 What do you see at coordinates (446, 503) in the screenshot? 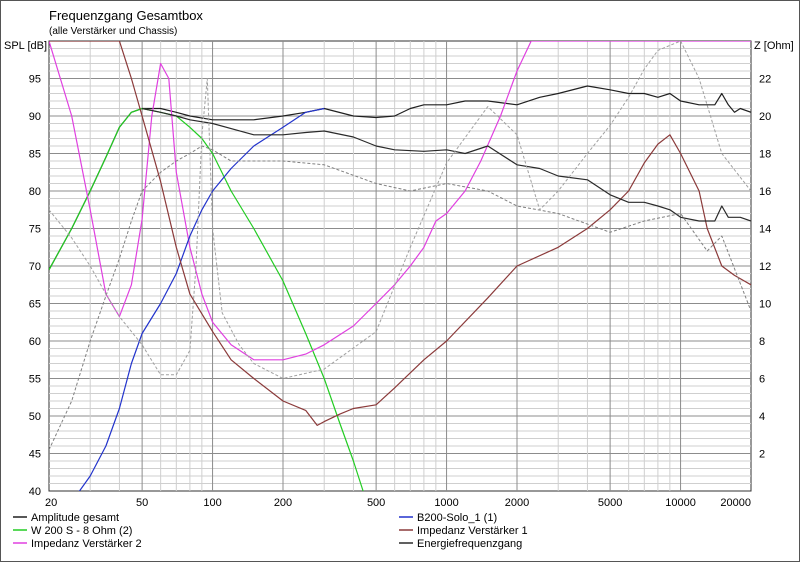
I see `x-tick: 1000` at bounding box center [446, 503].